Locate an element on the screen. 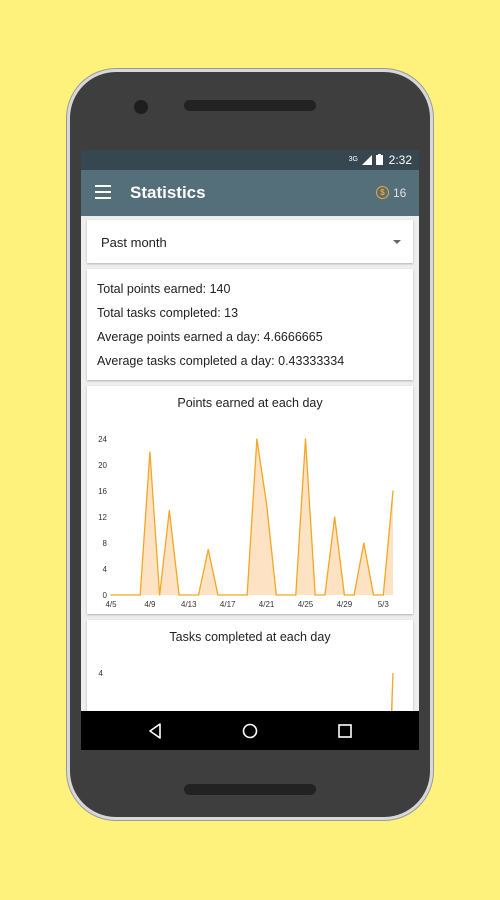  x-tick-label: 4/17 is located at coordinates (228, 604).